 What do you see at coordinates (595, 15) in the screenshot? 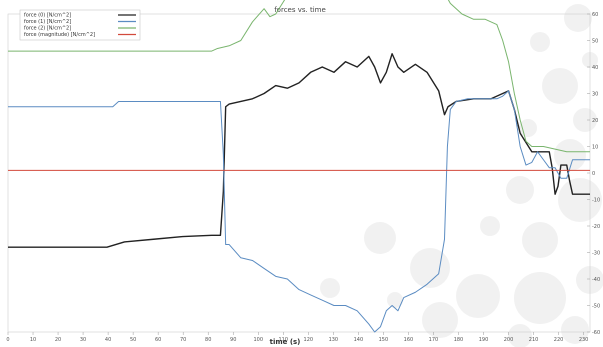
I see `y-tick-label: 60` at bounding box center [595, 15].